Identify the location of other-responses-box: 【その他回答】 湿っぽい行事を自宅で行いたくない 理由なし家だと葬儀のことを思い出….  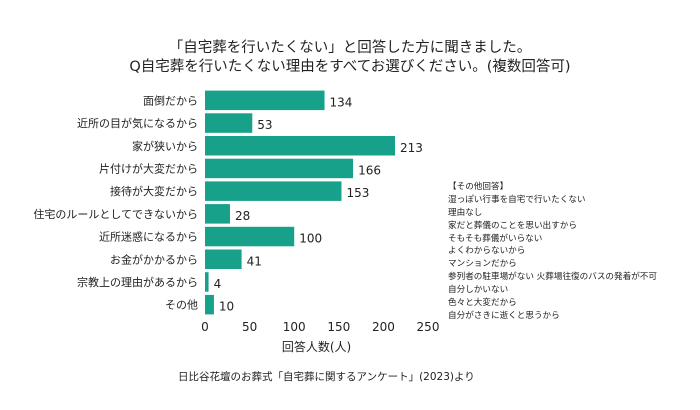
(552, 252).